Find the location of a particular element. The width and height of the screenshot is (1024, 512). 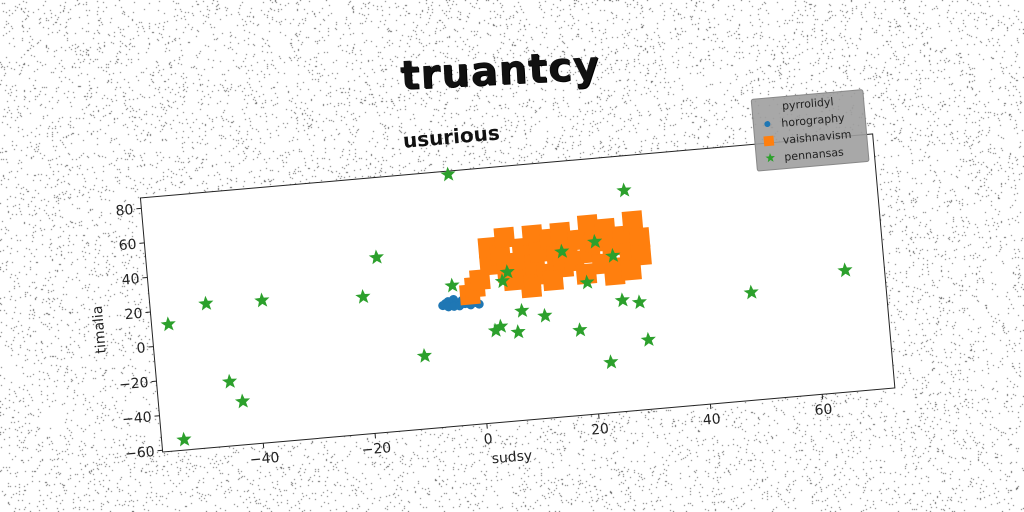

x-tick-label: 20 is located at coordinates (599, 429).